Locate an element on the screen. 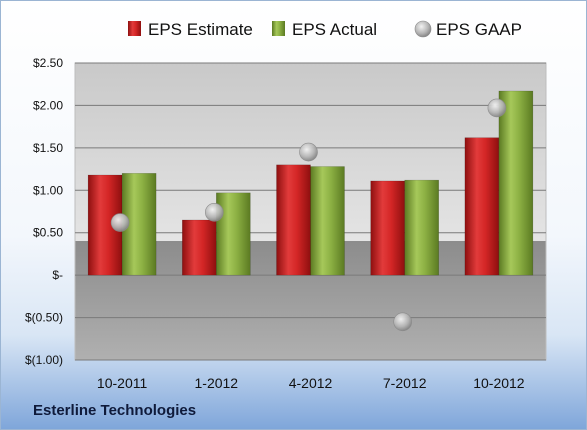 Image resolution: width=587 pixels, height=430 pixels. legend: EPS Estimate EPS Actual EPS GAAP is located at coordinates (325, 29).